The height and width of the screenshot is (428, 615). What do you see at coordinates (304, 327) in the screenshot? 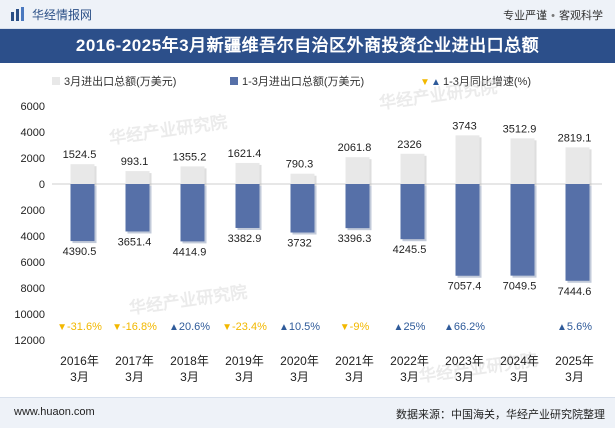
I see `growth-value: 10.5%` at bounding box center [304, 327].